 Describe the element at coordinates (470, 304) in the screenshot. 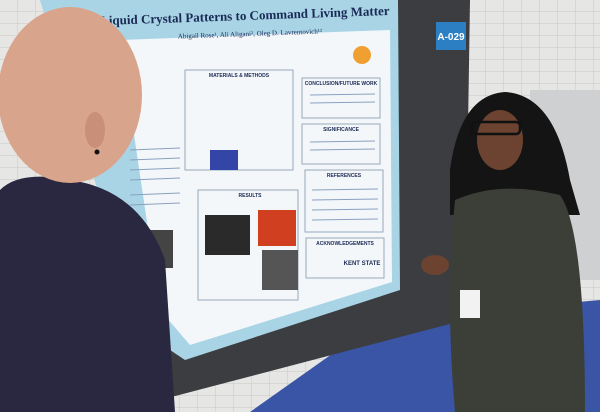

I see `woman-badge` at that location.